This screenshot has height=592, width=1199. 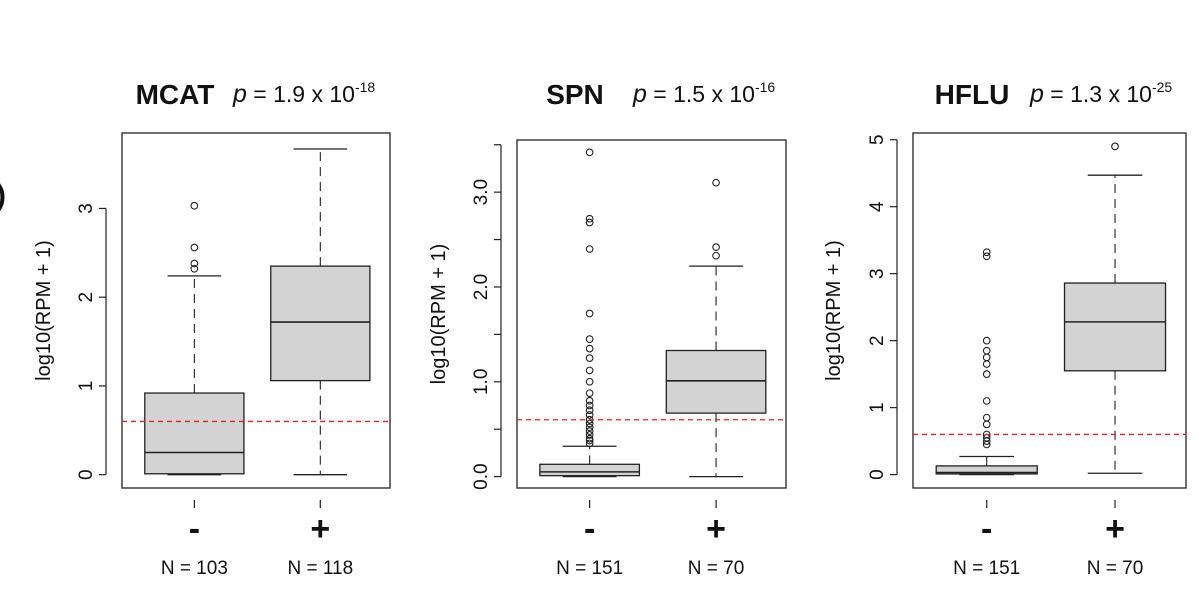 What do you see at coordinates (481, 192) in the screenshot?
I see `y-tick-label: 3.0` at bounding box center [481, 192].